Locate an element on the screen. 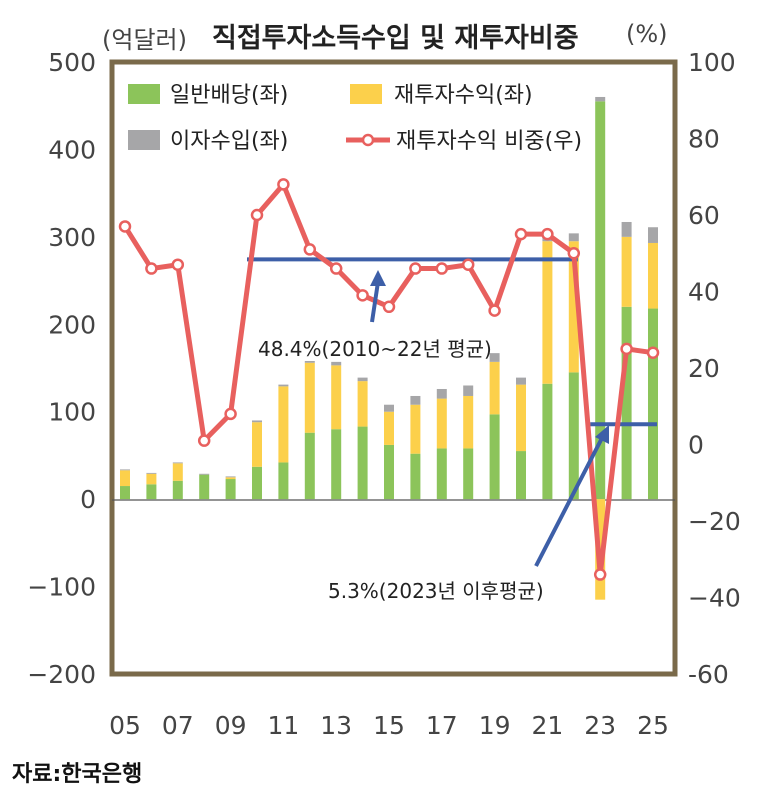 Image resolution: width=766 pixels, height=796 pixels. x-tick-09: 09 is located at coordinates (231, 725).